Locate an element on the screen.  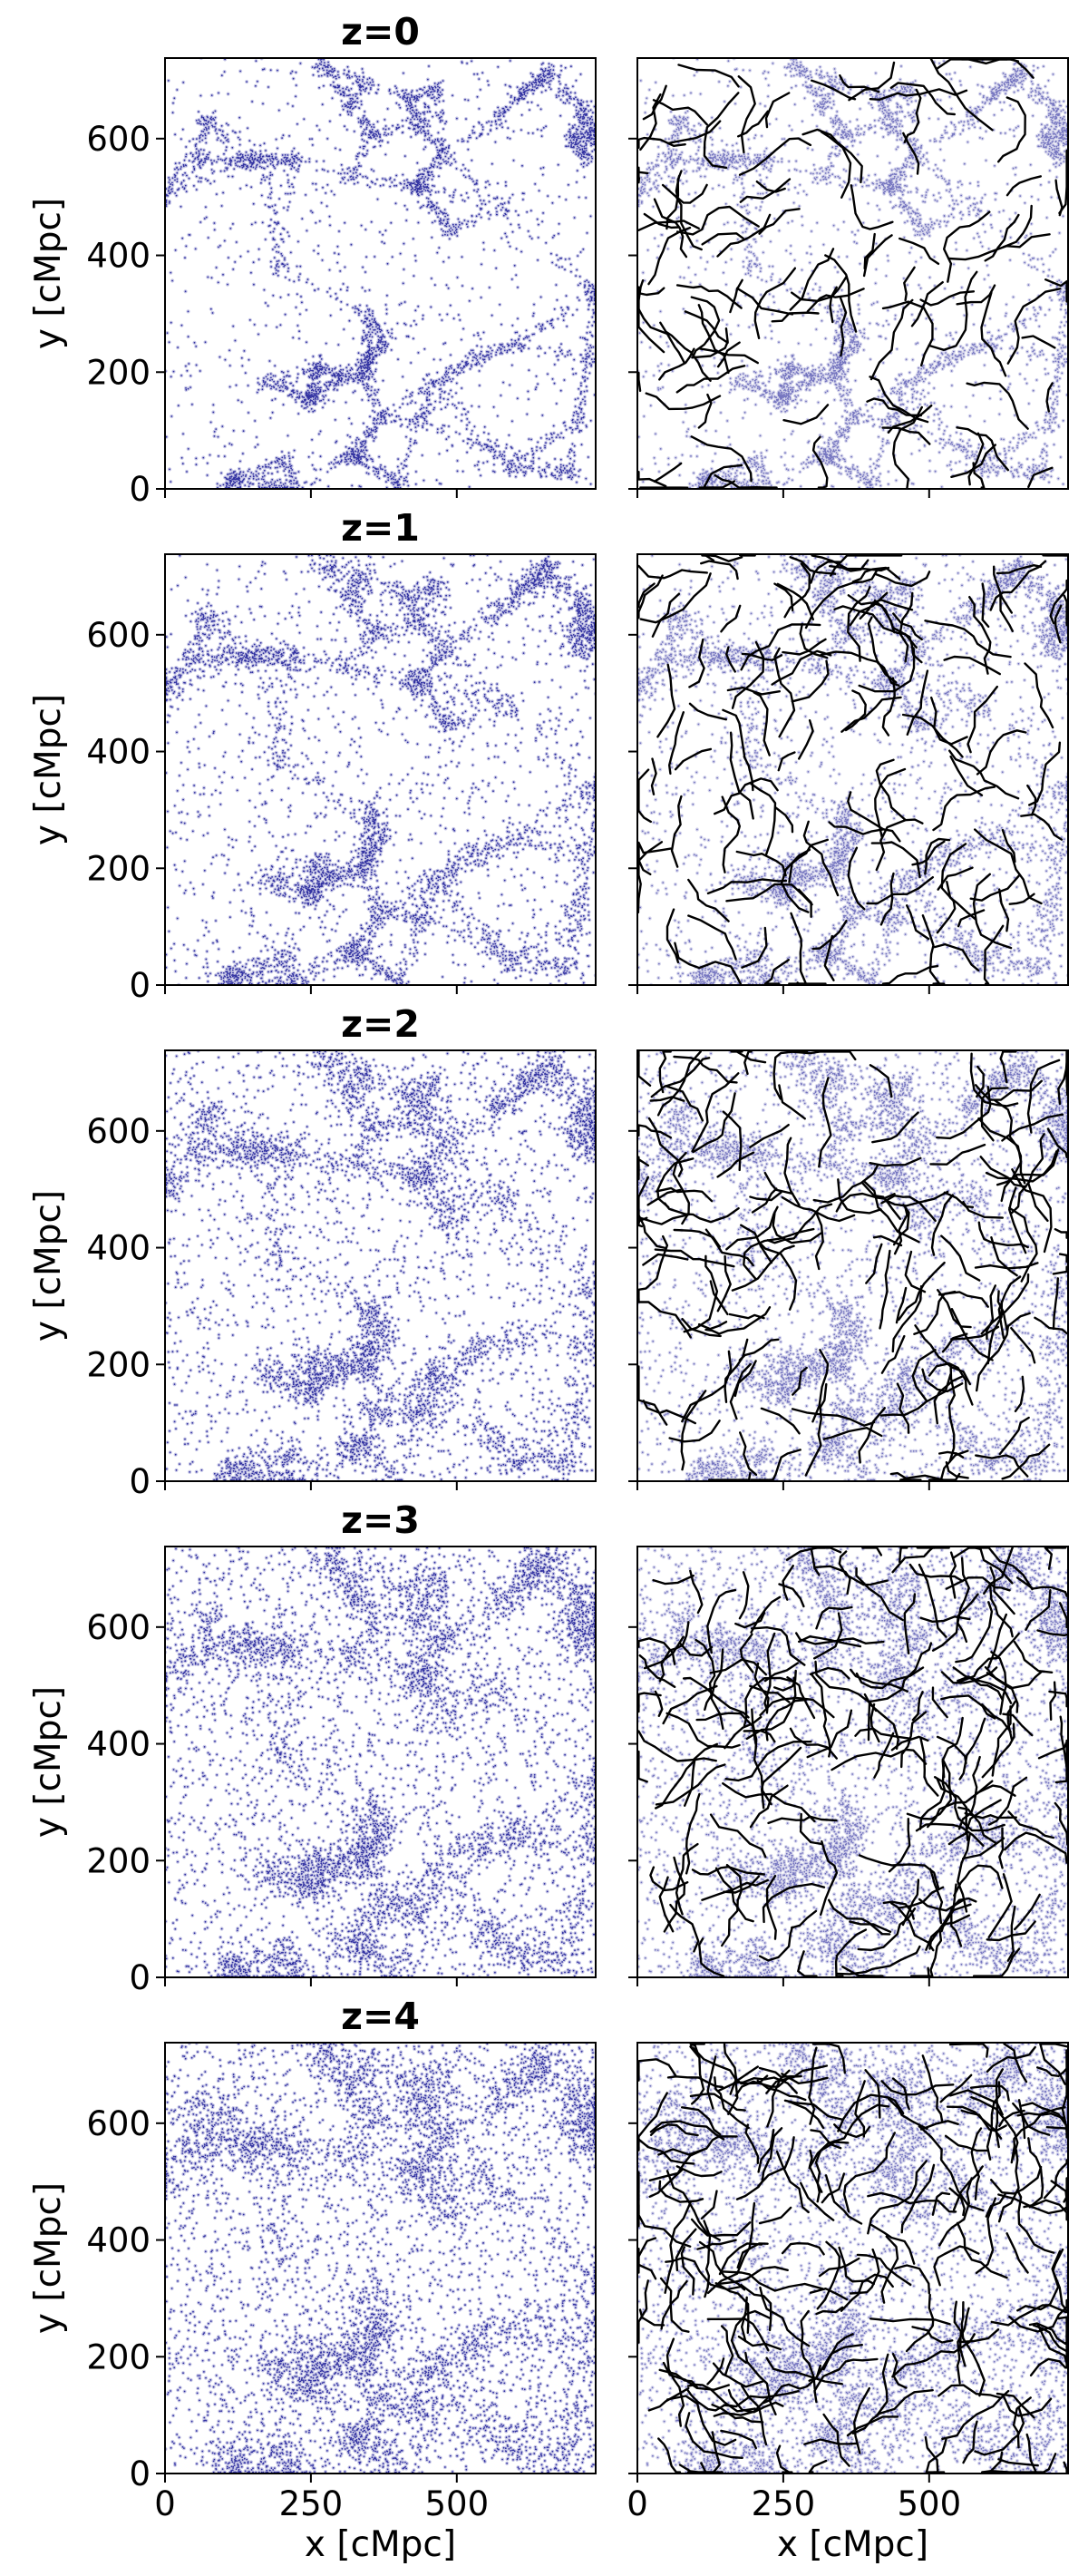
panel-title: z=0 is located at coordinates (380, 32).